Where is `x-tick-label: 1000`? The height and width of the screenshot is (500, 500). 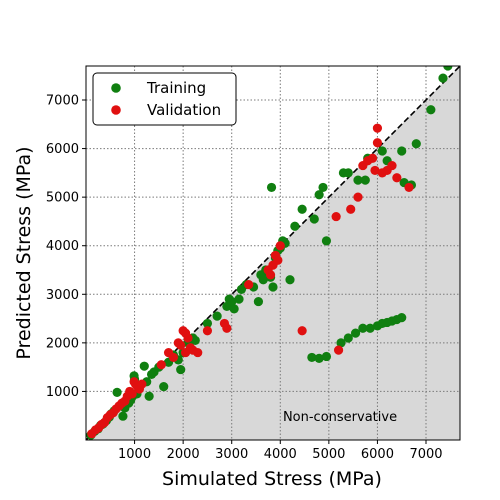 x-tick-label: 1000 is located at coordinates (134, 454).